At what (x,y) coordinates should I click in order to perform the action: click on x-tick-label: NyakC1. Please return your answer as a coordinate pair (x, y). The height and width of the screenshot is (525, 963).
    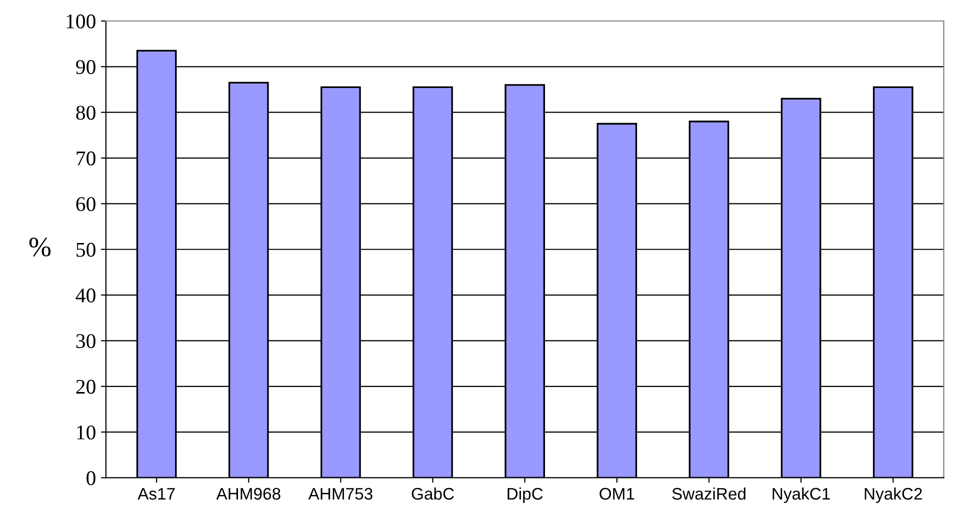
    Looking at the image, I should click on (801, 495).